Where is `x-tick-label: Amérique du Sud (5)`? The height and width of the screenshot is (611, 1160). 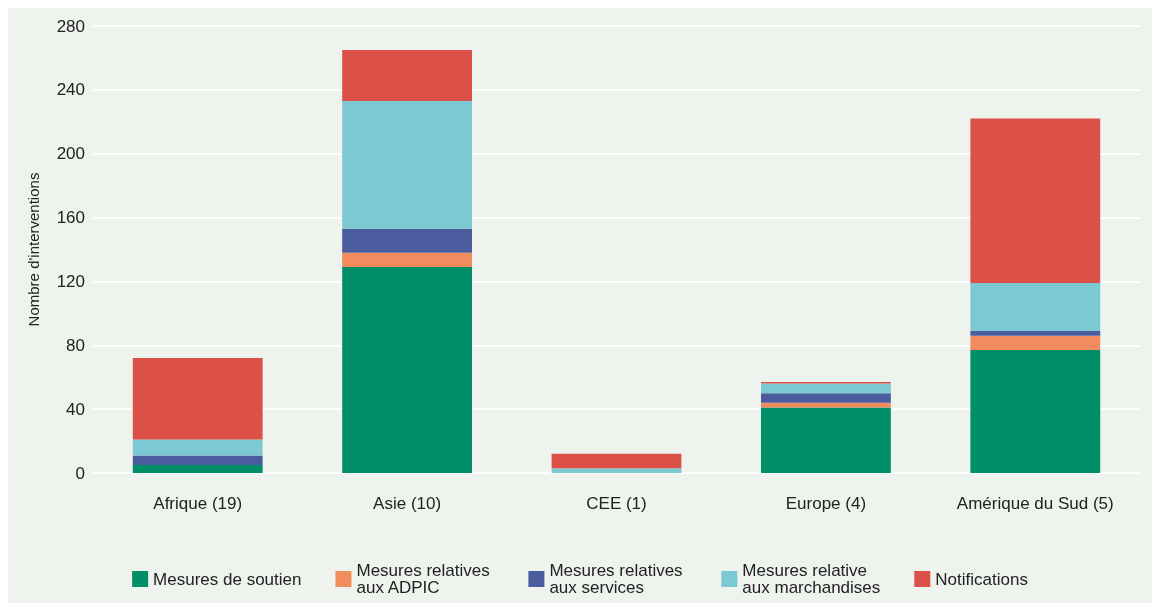 x-tick-label: Amérique du Sud (5) is located at coordinates (1035, 503).